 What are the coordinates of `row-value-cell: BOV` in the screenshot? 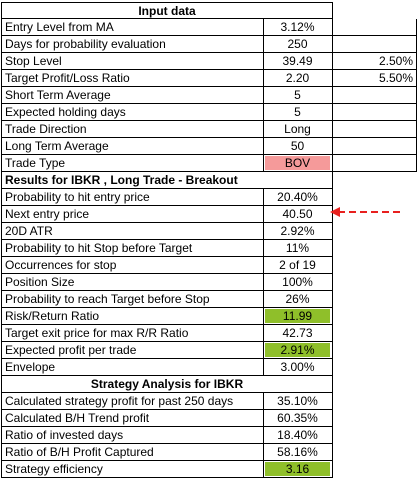 It's located at (298, 163).